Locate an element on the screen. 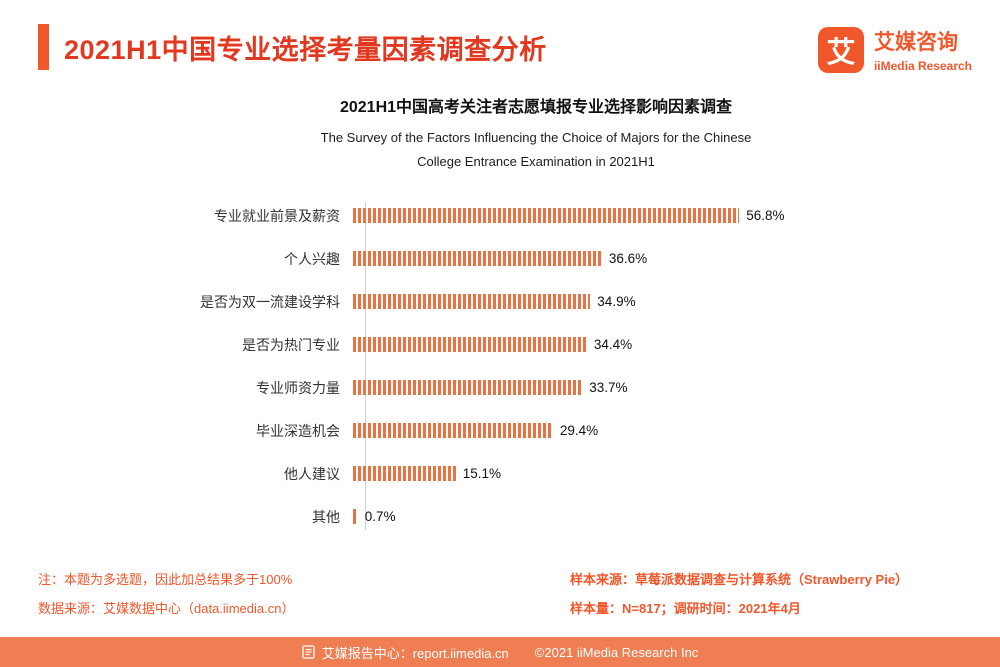  category-label: 是否为热门专业 is located at coordinates (291, 344).